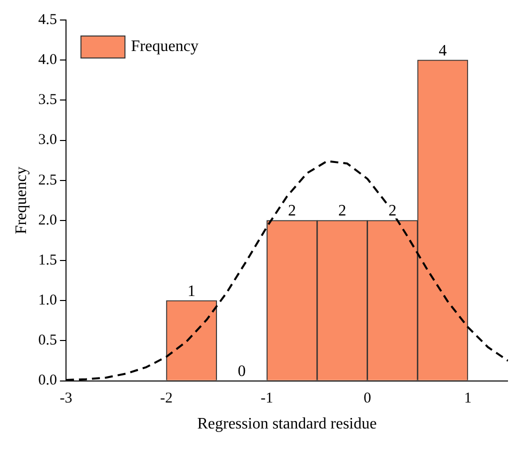 This screenshot has width=517, height=449. Describe the element at coordinates (287, 424) in the screenshot. I see `x-axis-title: Regression standard residue` at that location.